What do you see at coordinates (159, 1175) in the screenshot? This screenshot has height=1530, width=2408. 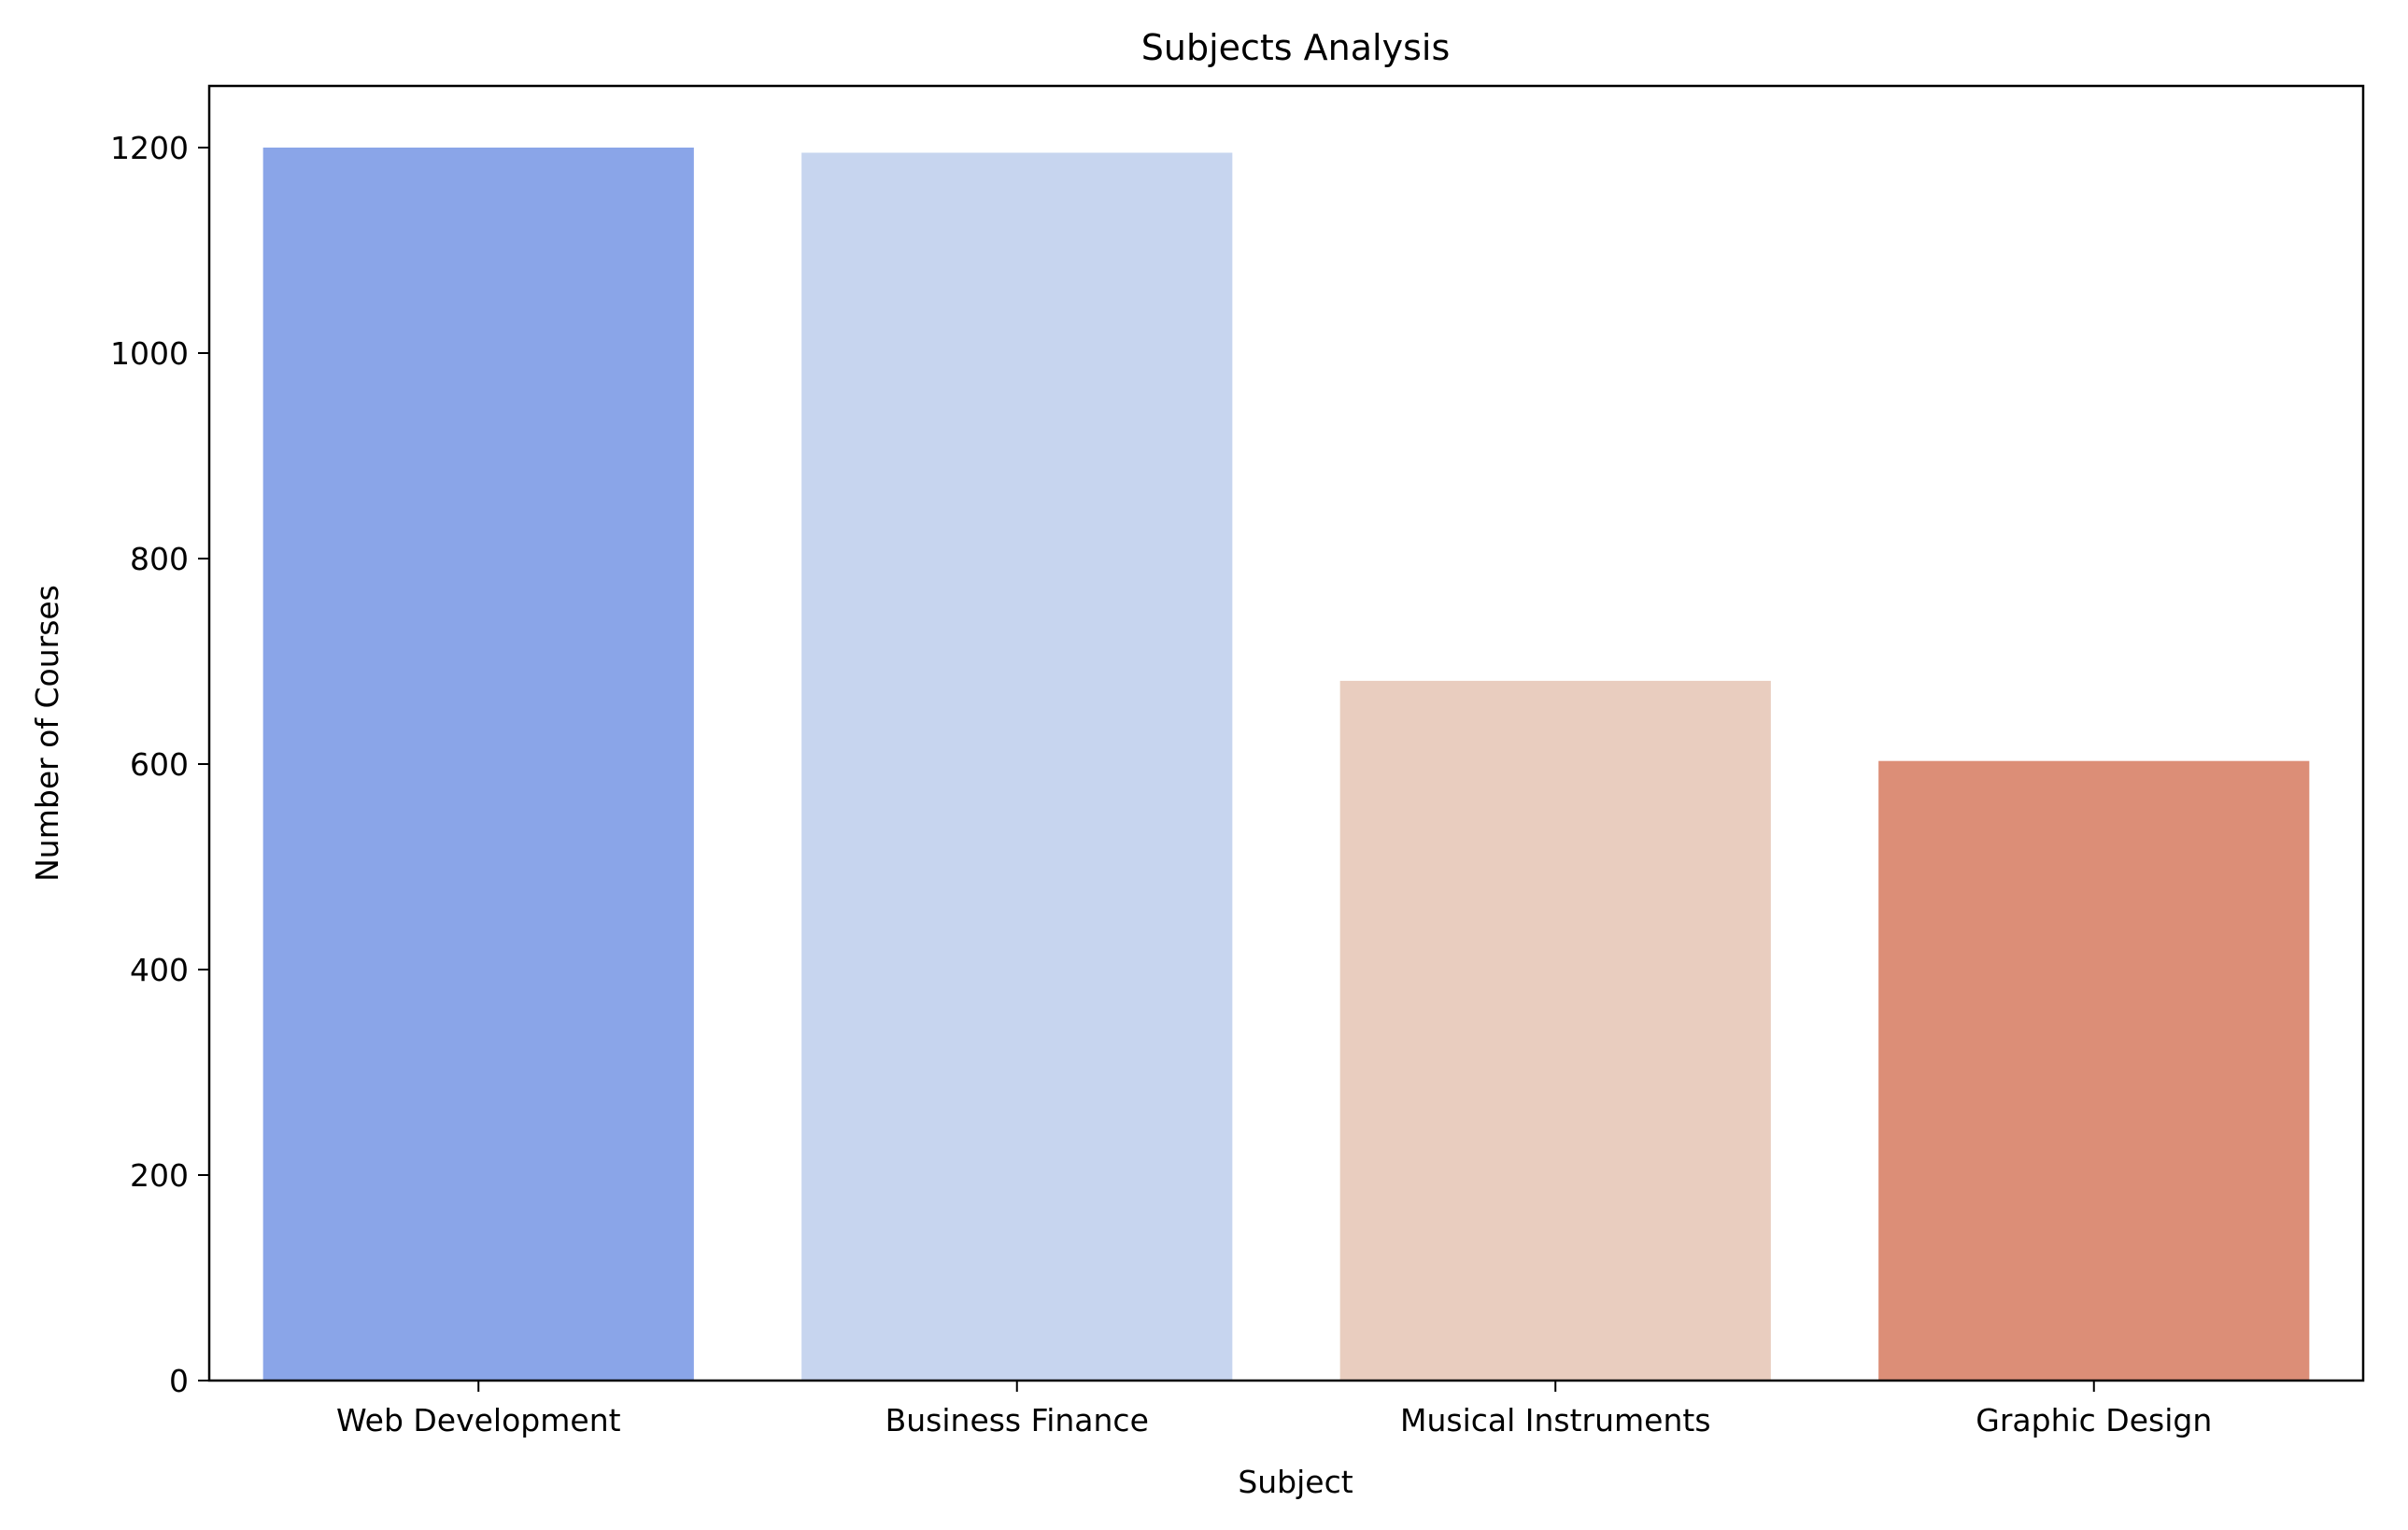 I see `y-tick-label: 200` at bounding box center [159, 1175].